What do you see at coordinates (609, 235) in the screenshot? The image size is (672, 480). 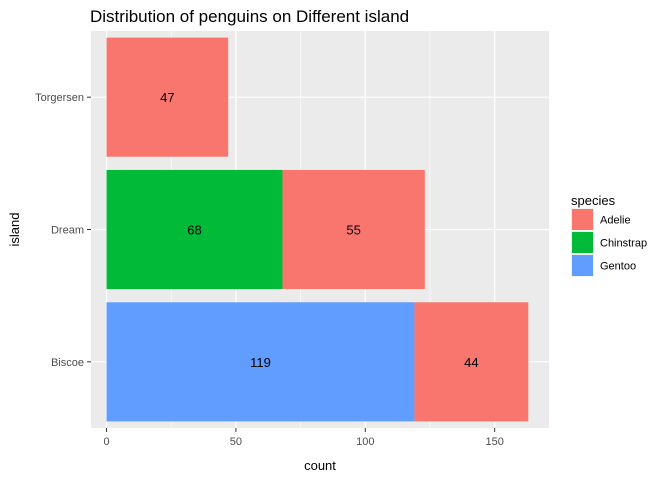 I see `legend: species Adelie Chinstrap Gentoo` at bounding box center [609, 235].